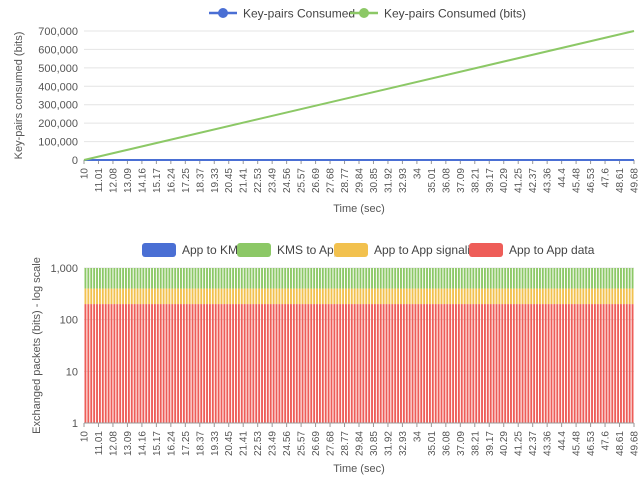 The height and width of the screenshot is (482, 639). What do you see at coordinates (69, 321) in the screenshot?
I see `y-tick-label: 100` at bounding box center [69, 321].